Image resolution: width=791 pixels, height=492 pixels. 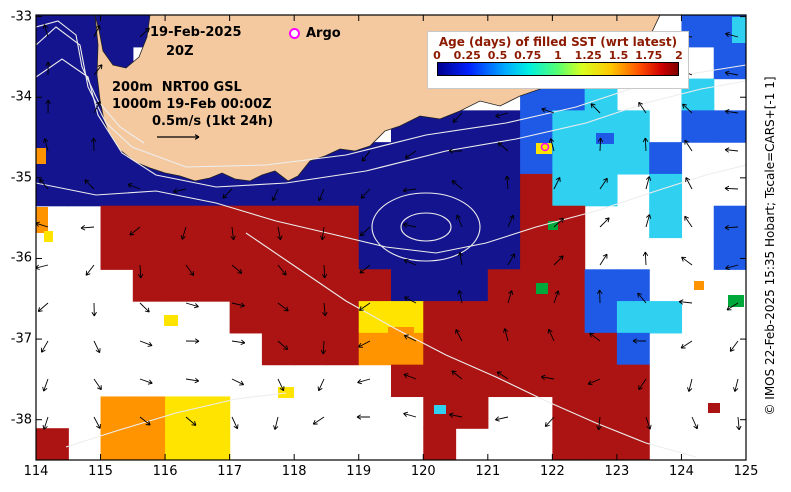 I want to click on argo-label: Argo, so click(x=323, y=33).